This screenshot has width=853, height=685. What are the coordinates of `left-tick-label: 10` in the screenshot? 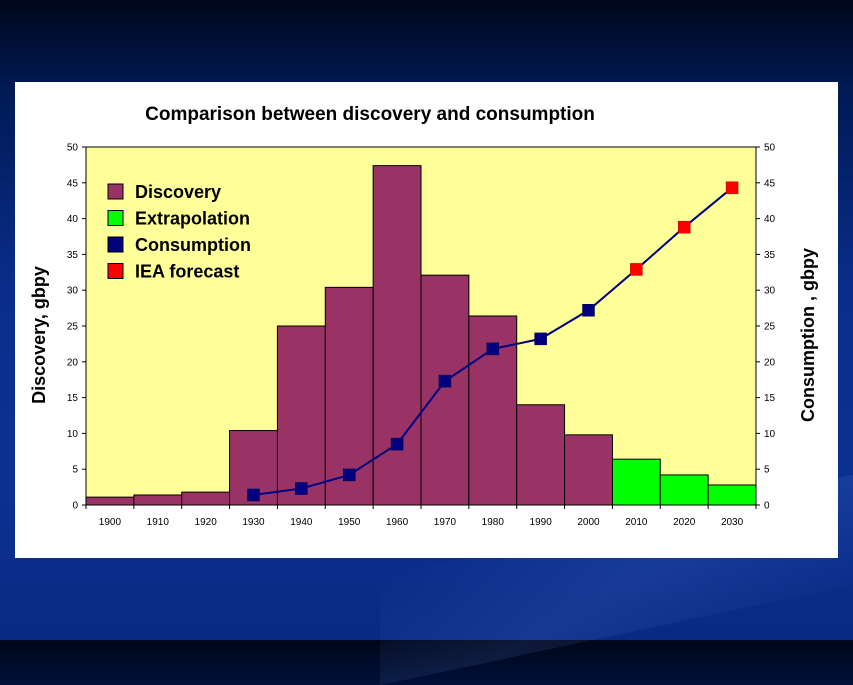 It's located at (73, 434).